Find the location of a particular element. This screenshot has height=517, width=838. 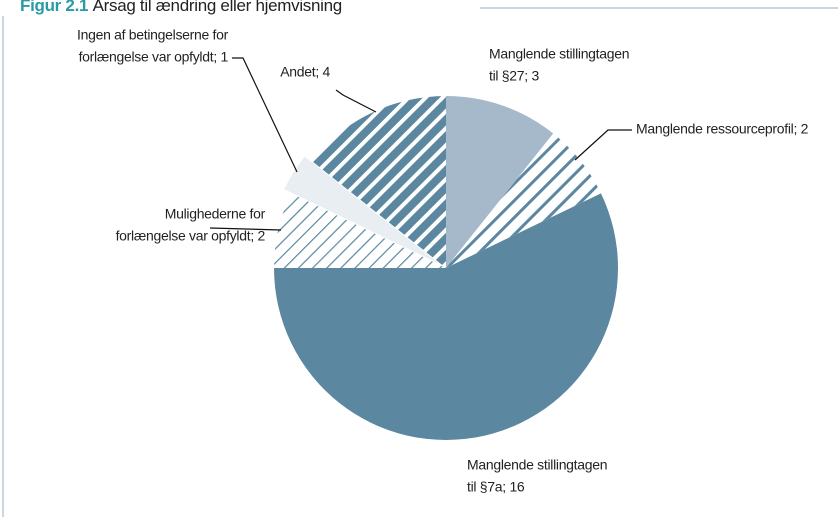

slice-label: til §27; 3 is located at coordinates (514, 76).